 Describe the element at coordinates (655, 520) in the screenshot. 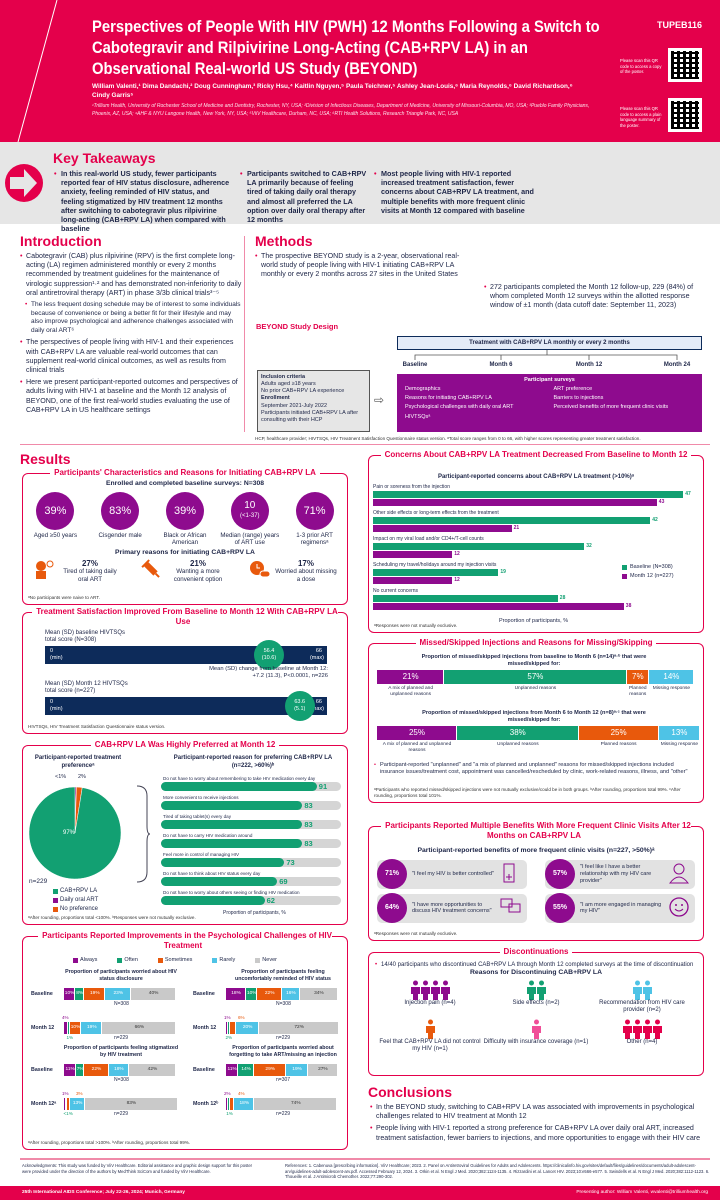

I see `bar-value-label: 42` at that location.